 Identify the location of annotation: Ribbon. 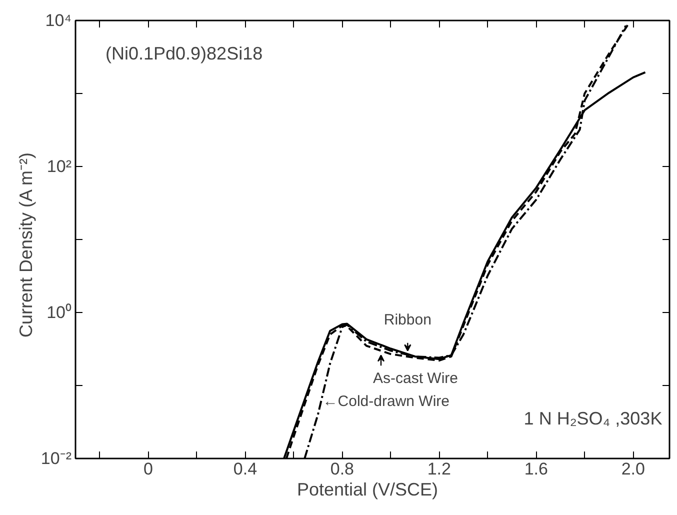
(408, 320).